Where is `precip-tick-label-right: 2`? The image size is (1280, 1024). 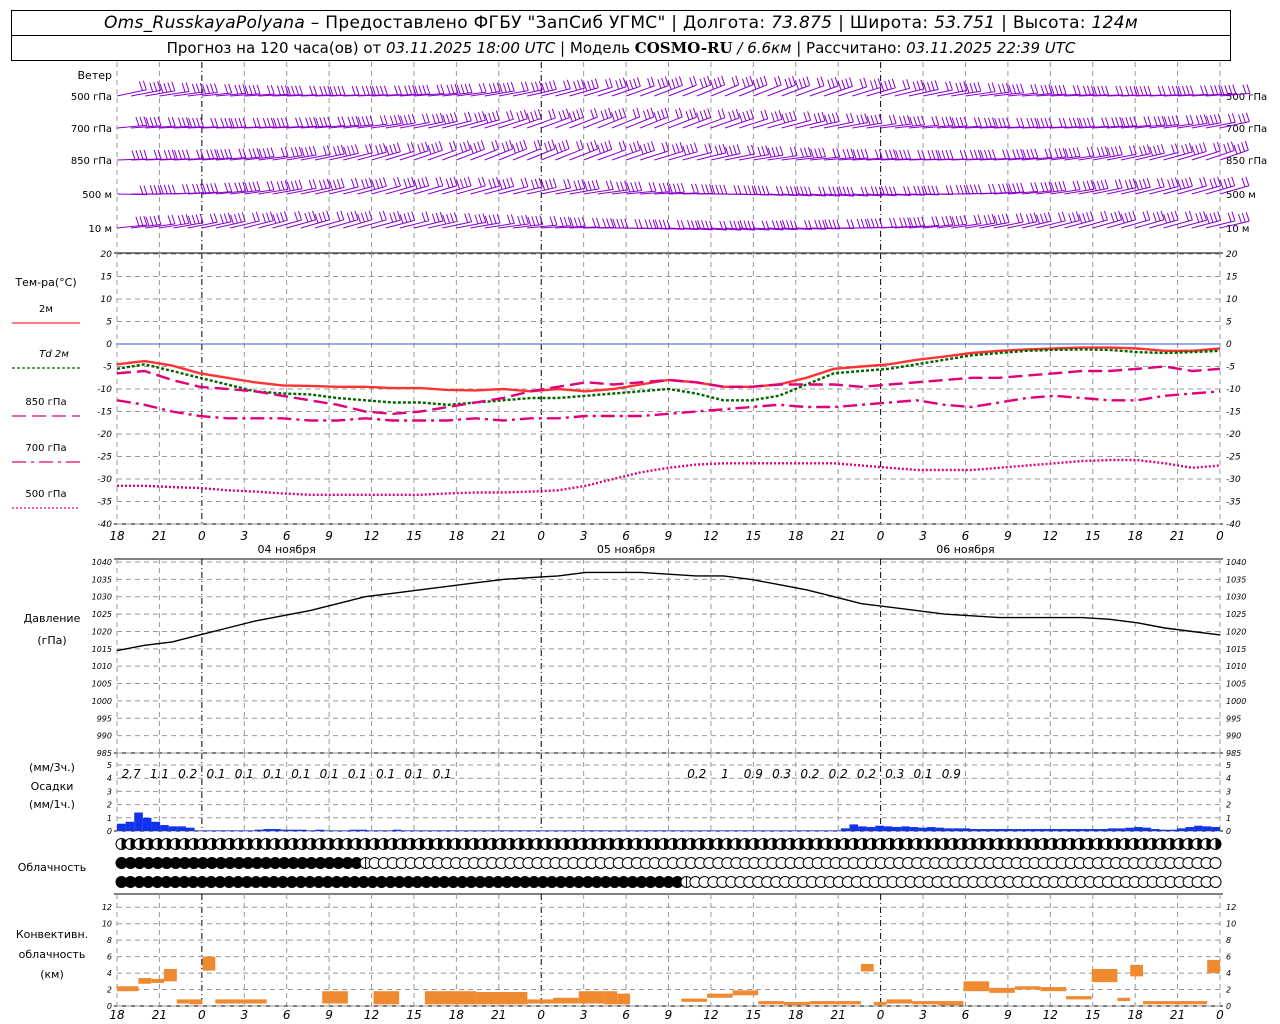
precip-tick-label-right: 2 is located at coordinates (1228, 805).